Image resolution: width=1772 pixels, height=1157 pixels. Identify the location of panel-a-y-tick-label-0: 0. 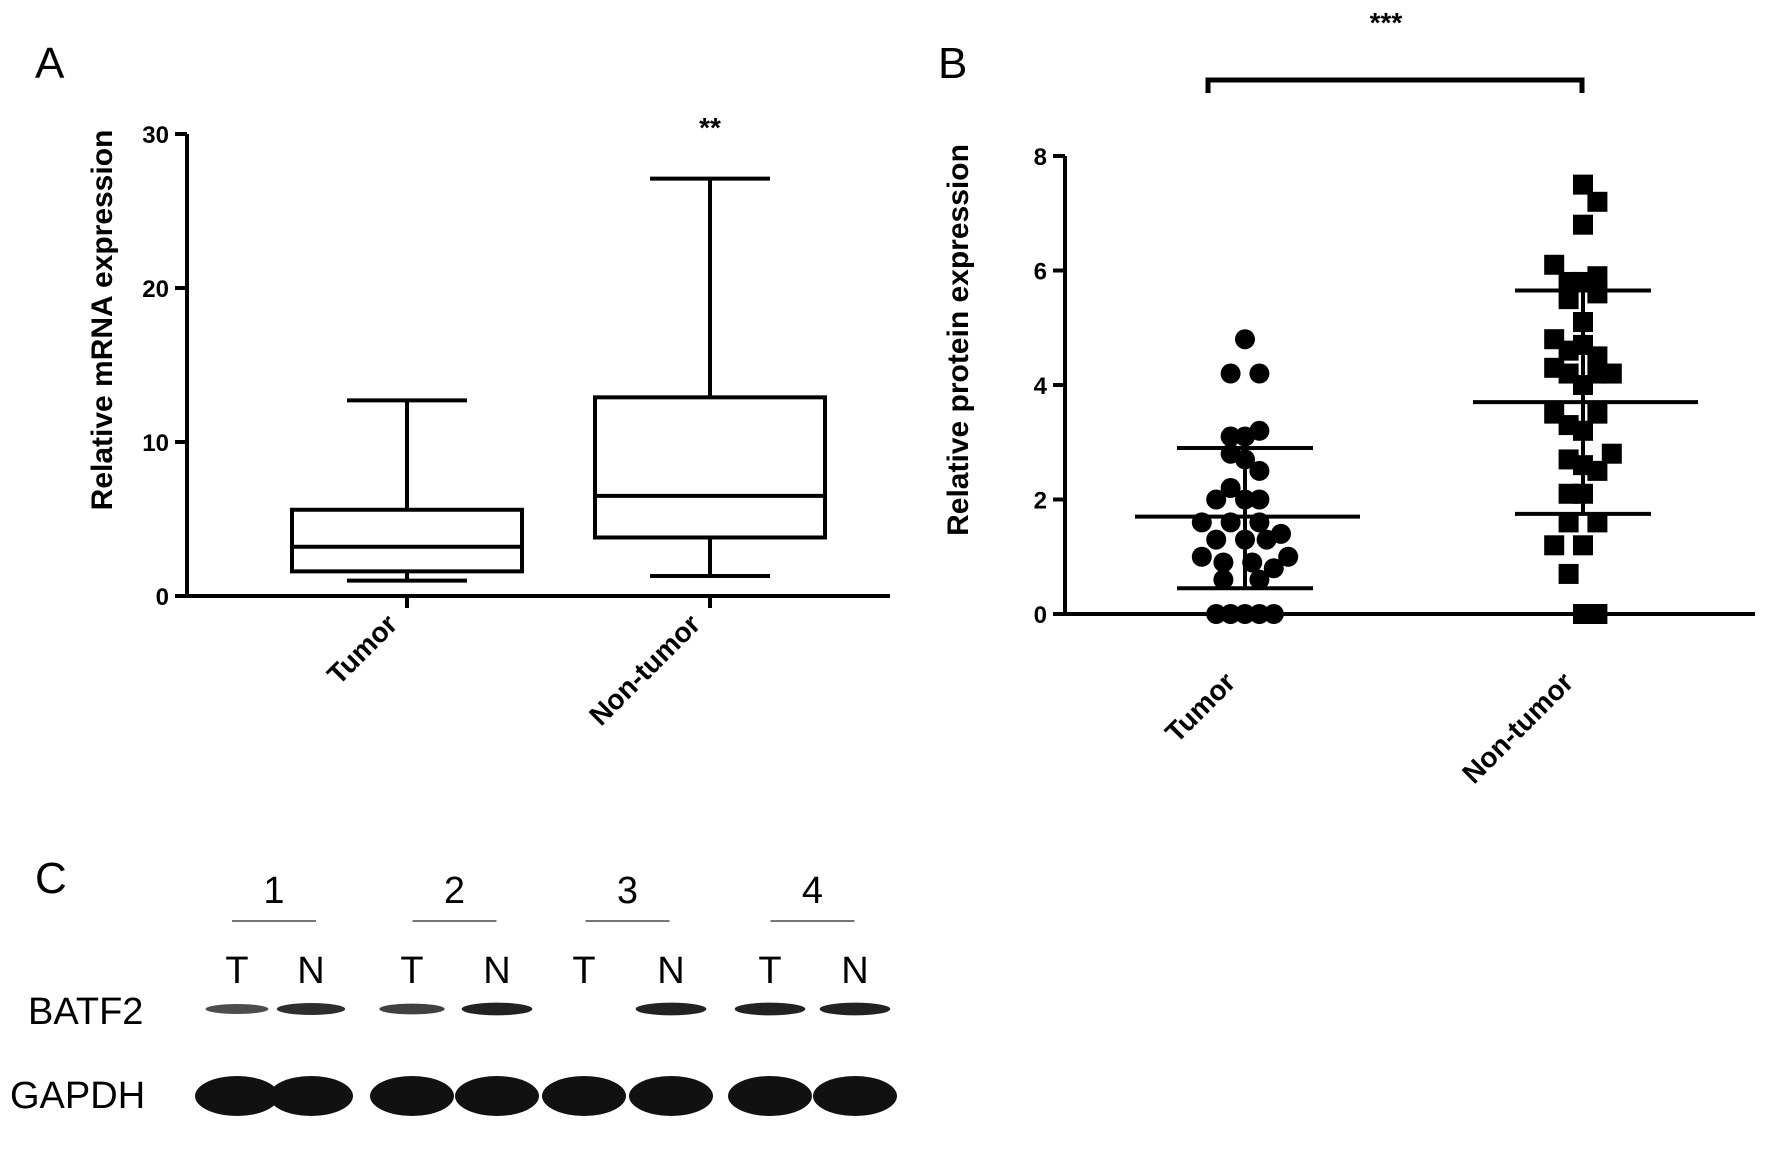
(162, 597).